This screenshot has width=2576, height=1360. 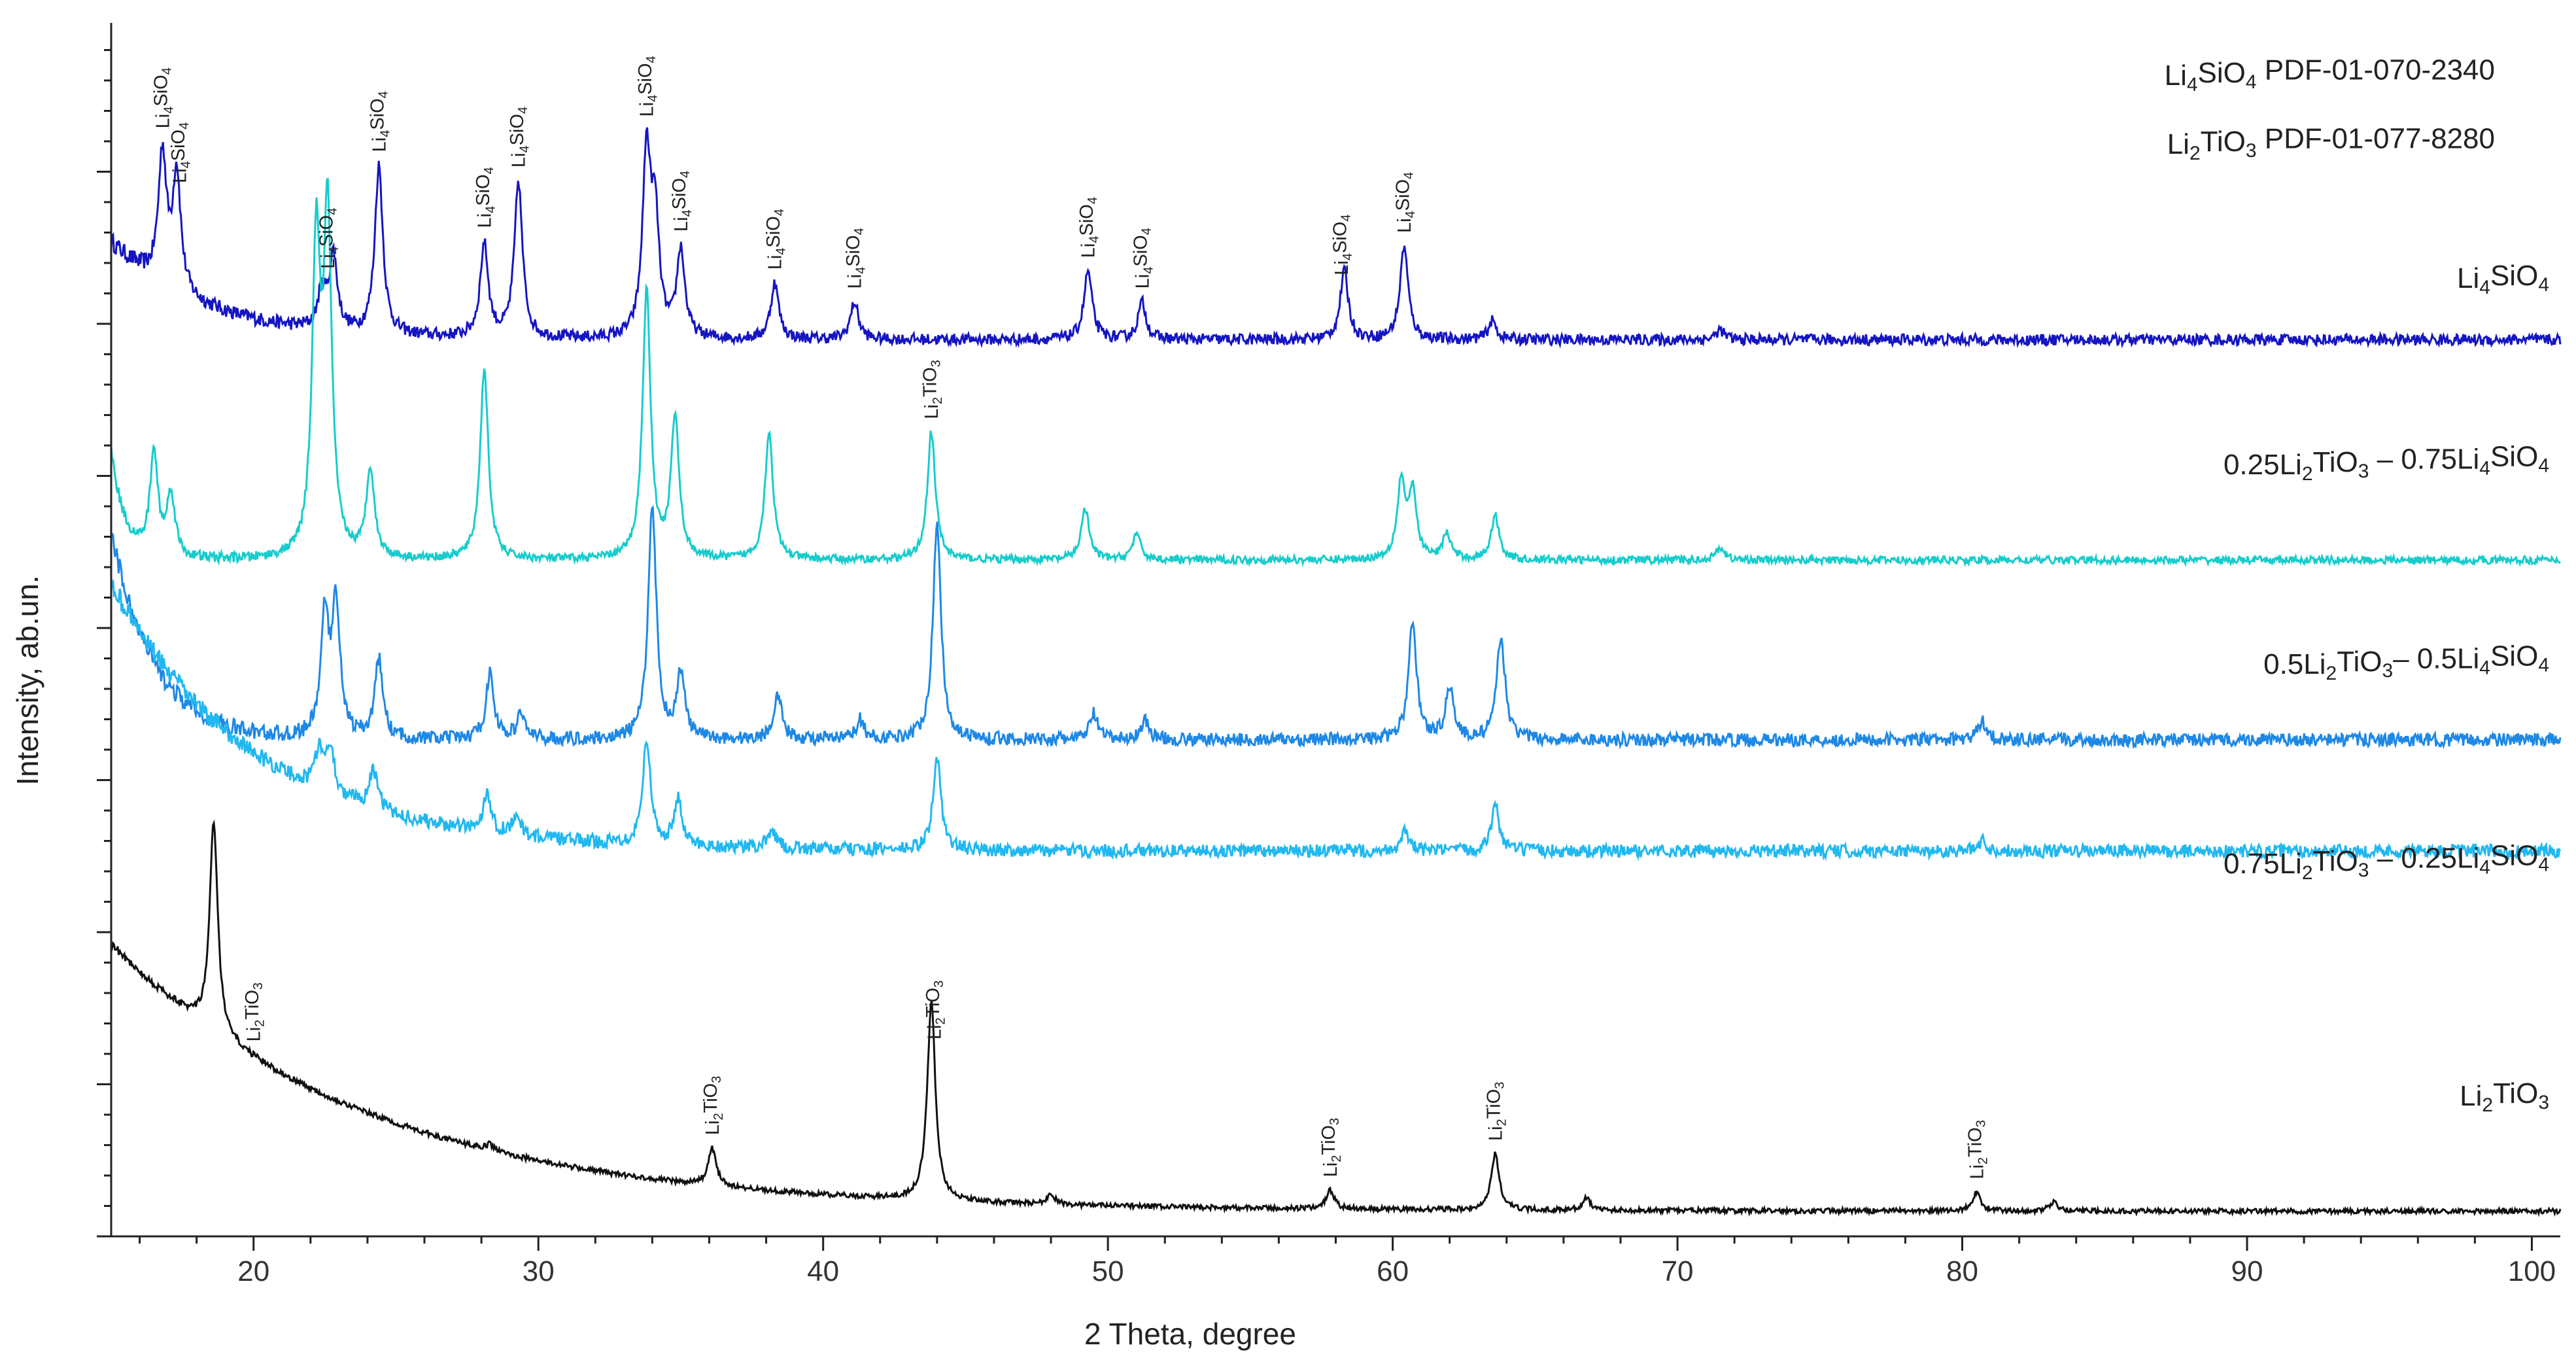 What do you see at coordinates (2387, 462) in the screenshot?
I see `series-label: 0.25Li2TiO3 – 0.75Li4SiO4` at bounding box center [2387, 462].